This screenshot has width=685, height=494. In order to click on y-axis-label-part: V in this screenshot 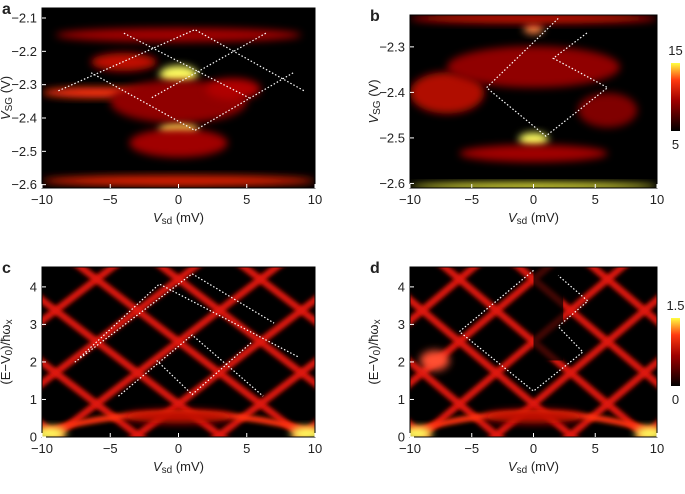, I will do `click(373, 119)`.